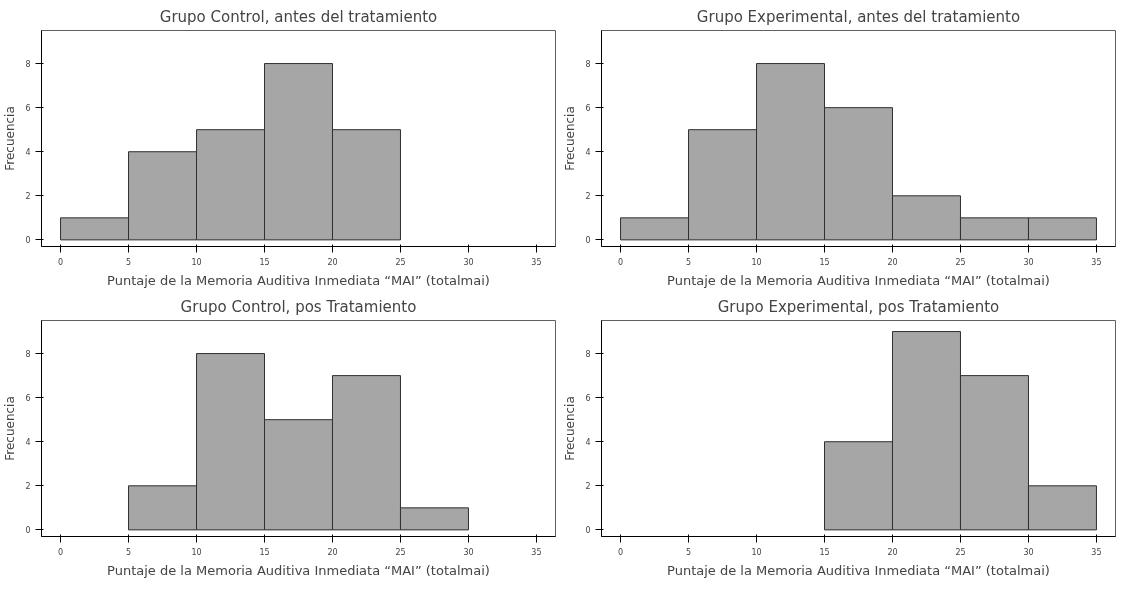  What do you see at coordinates (298, 16) in the screenshot?
I see `chart-title: Grupo Control, antes del tratamiento` at bounding box center [298, 16].